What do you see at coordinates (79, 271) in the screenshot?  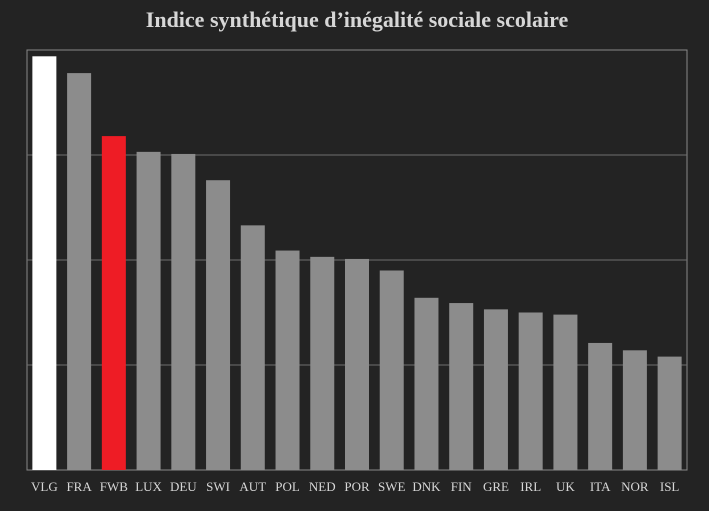 I see `bar-fra` at bounding box center [79, 271].